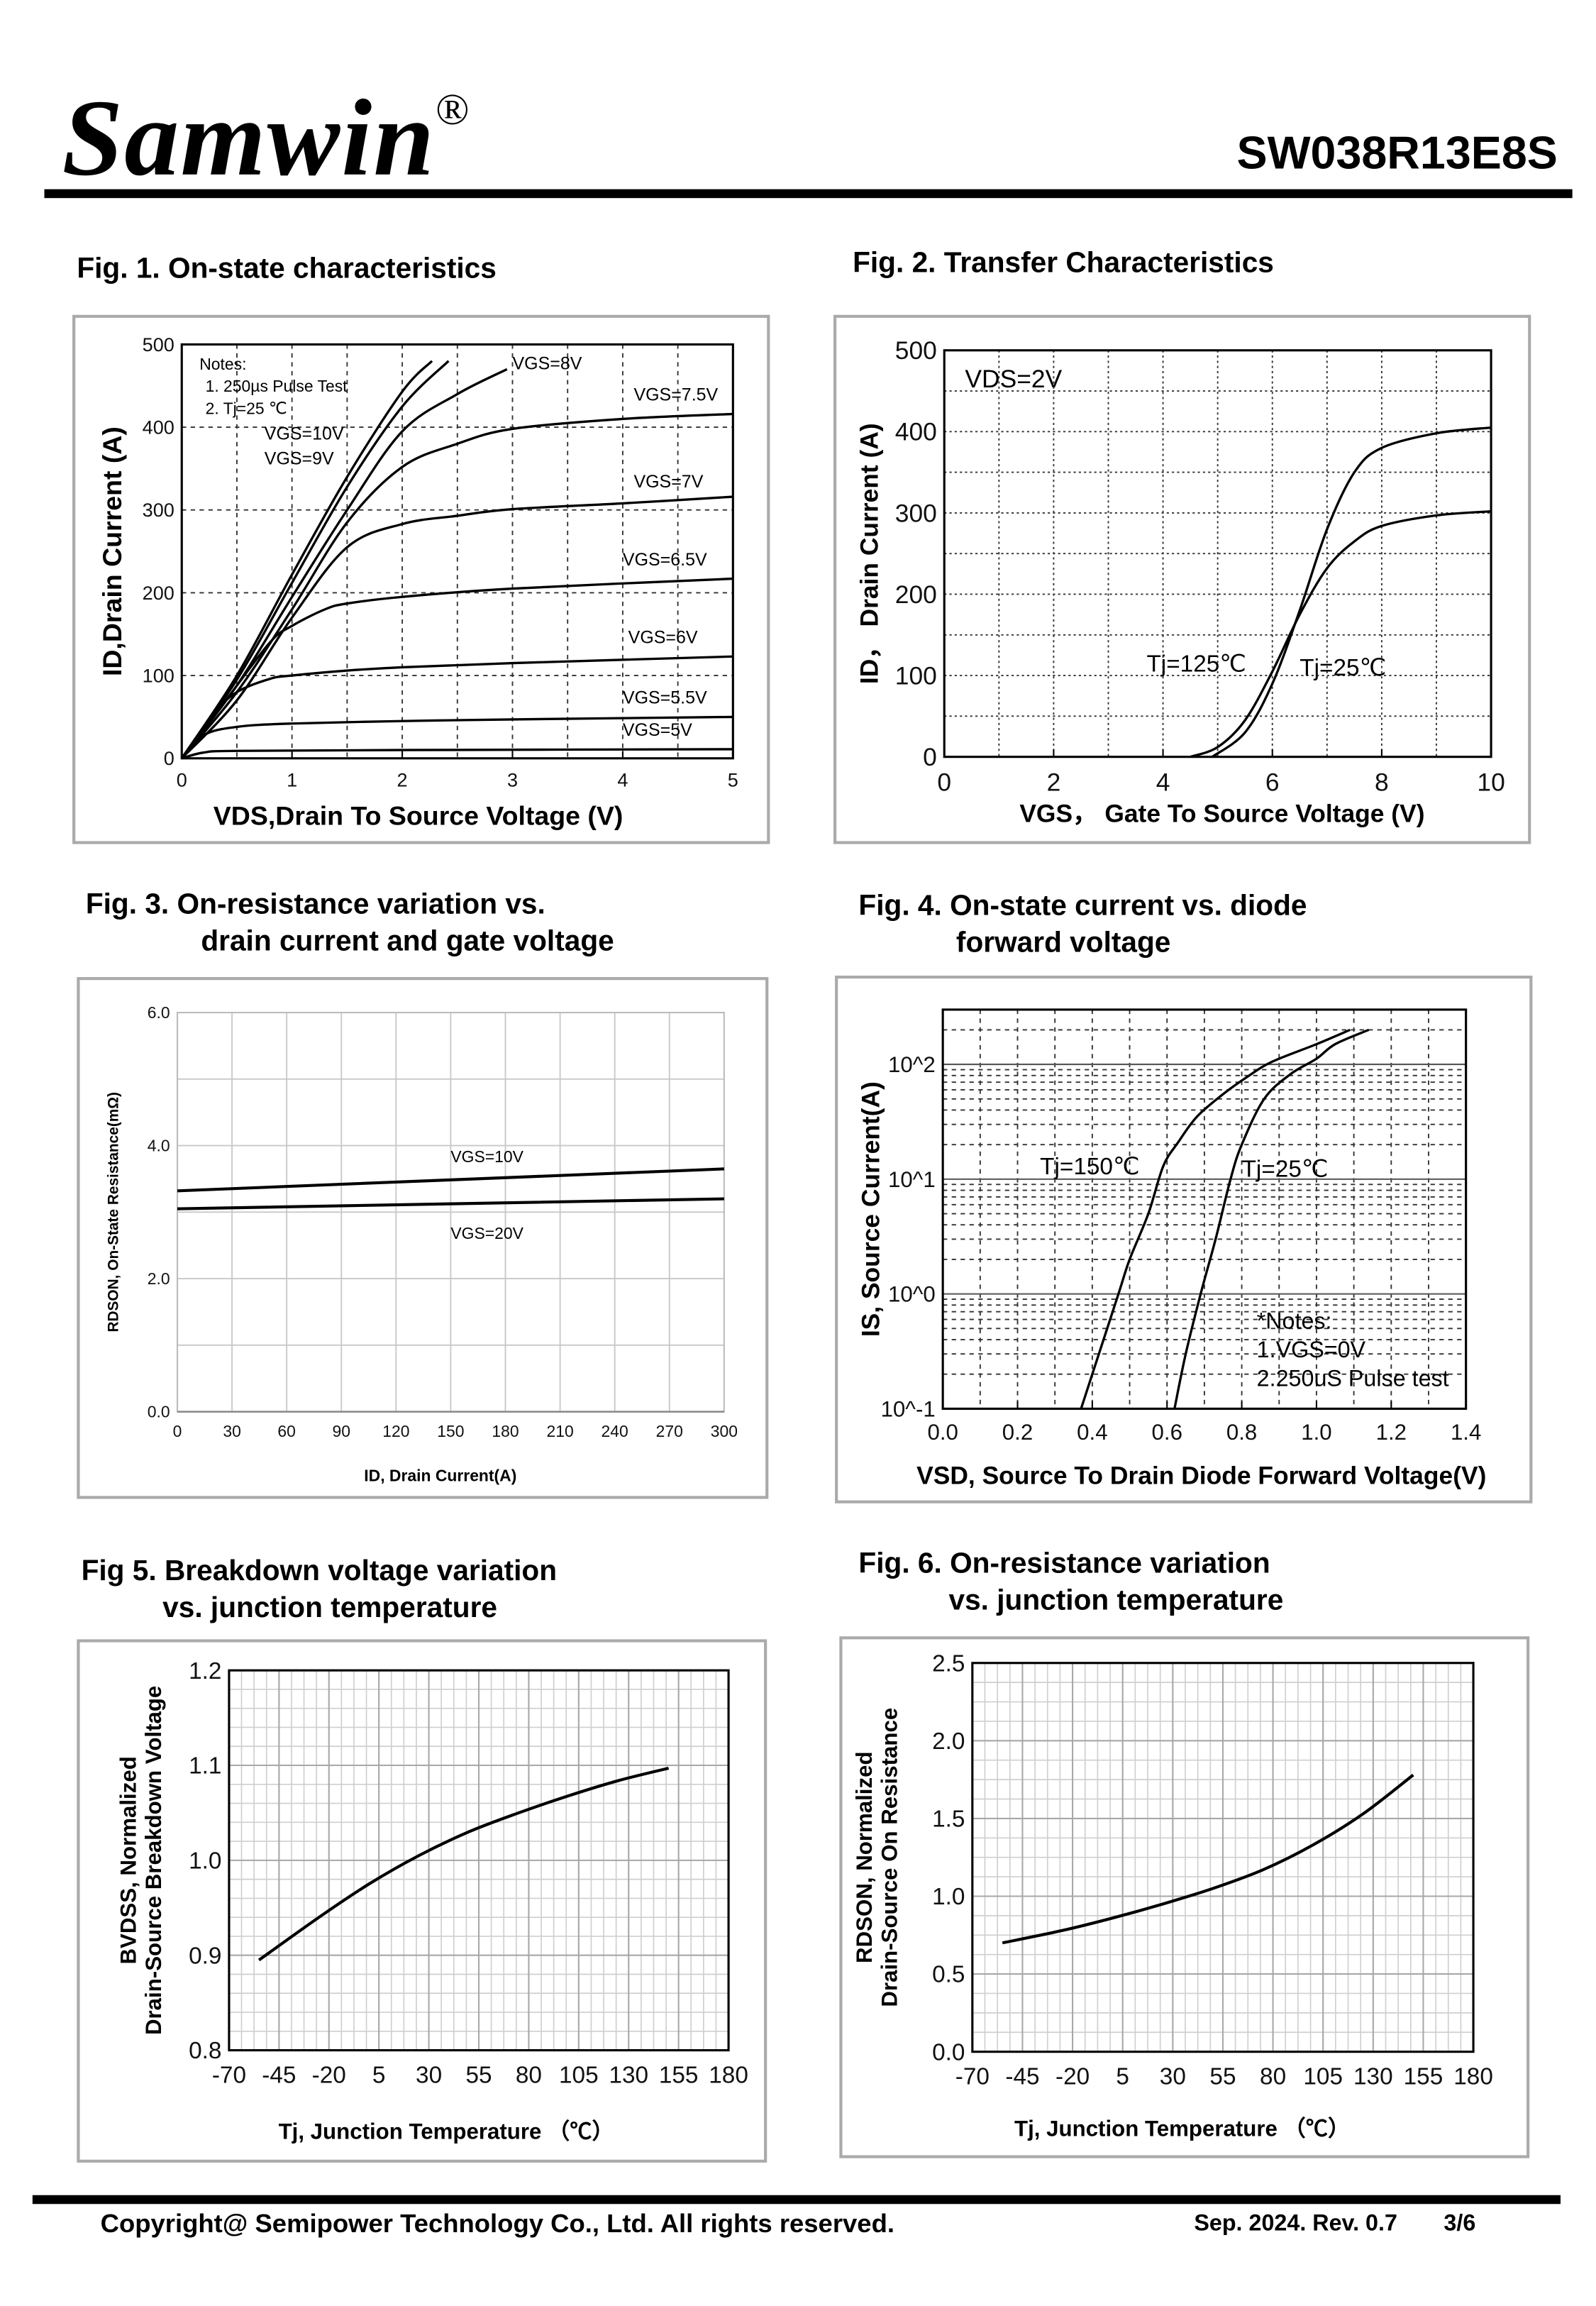  I want to click on x-axis-label: Tj, Junction Temperature （℃）, so click(1182, 2128).